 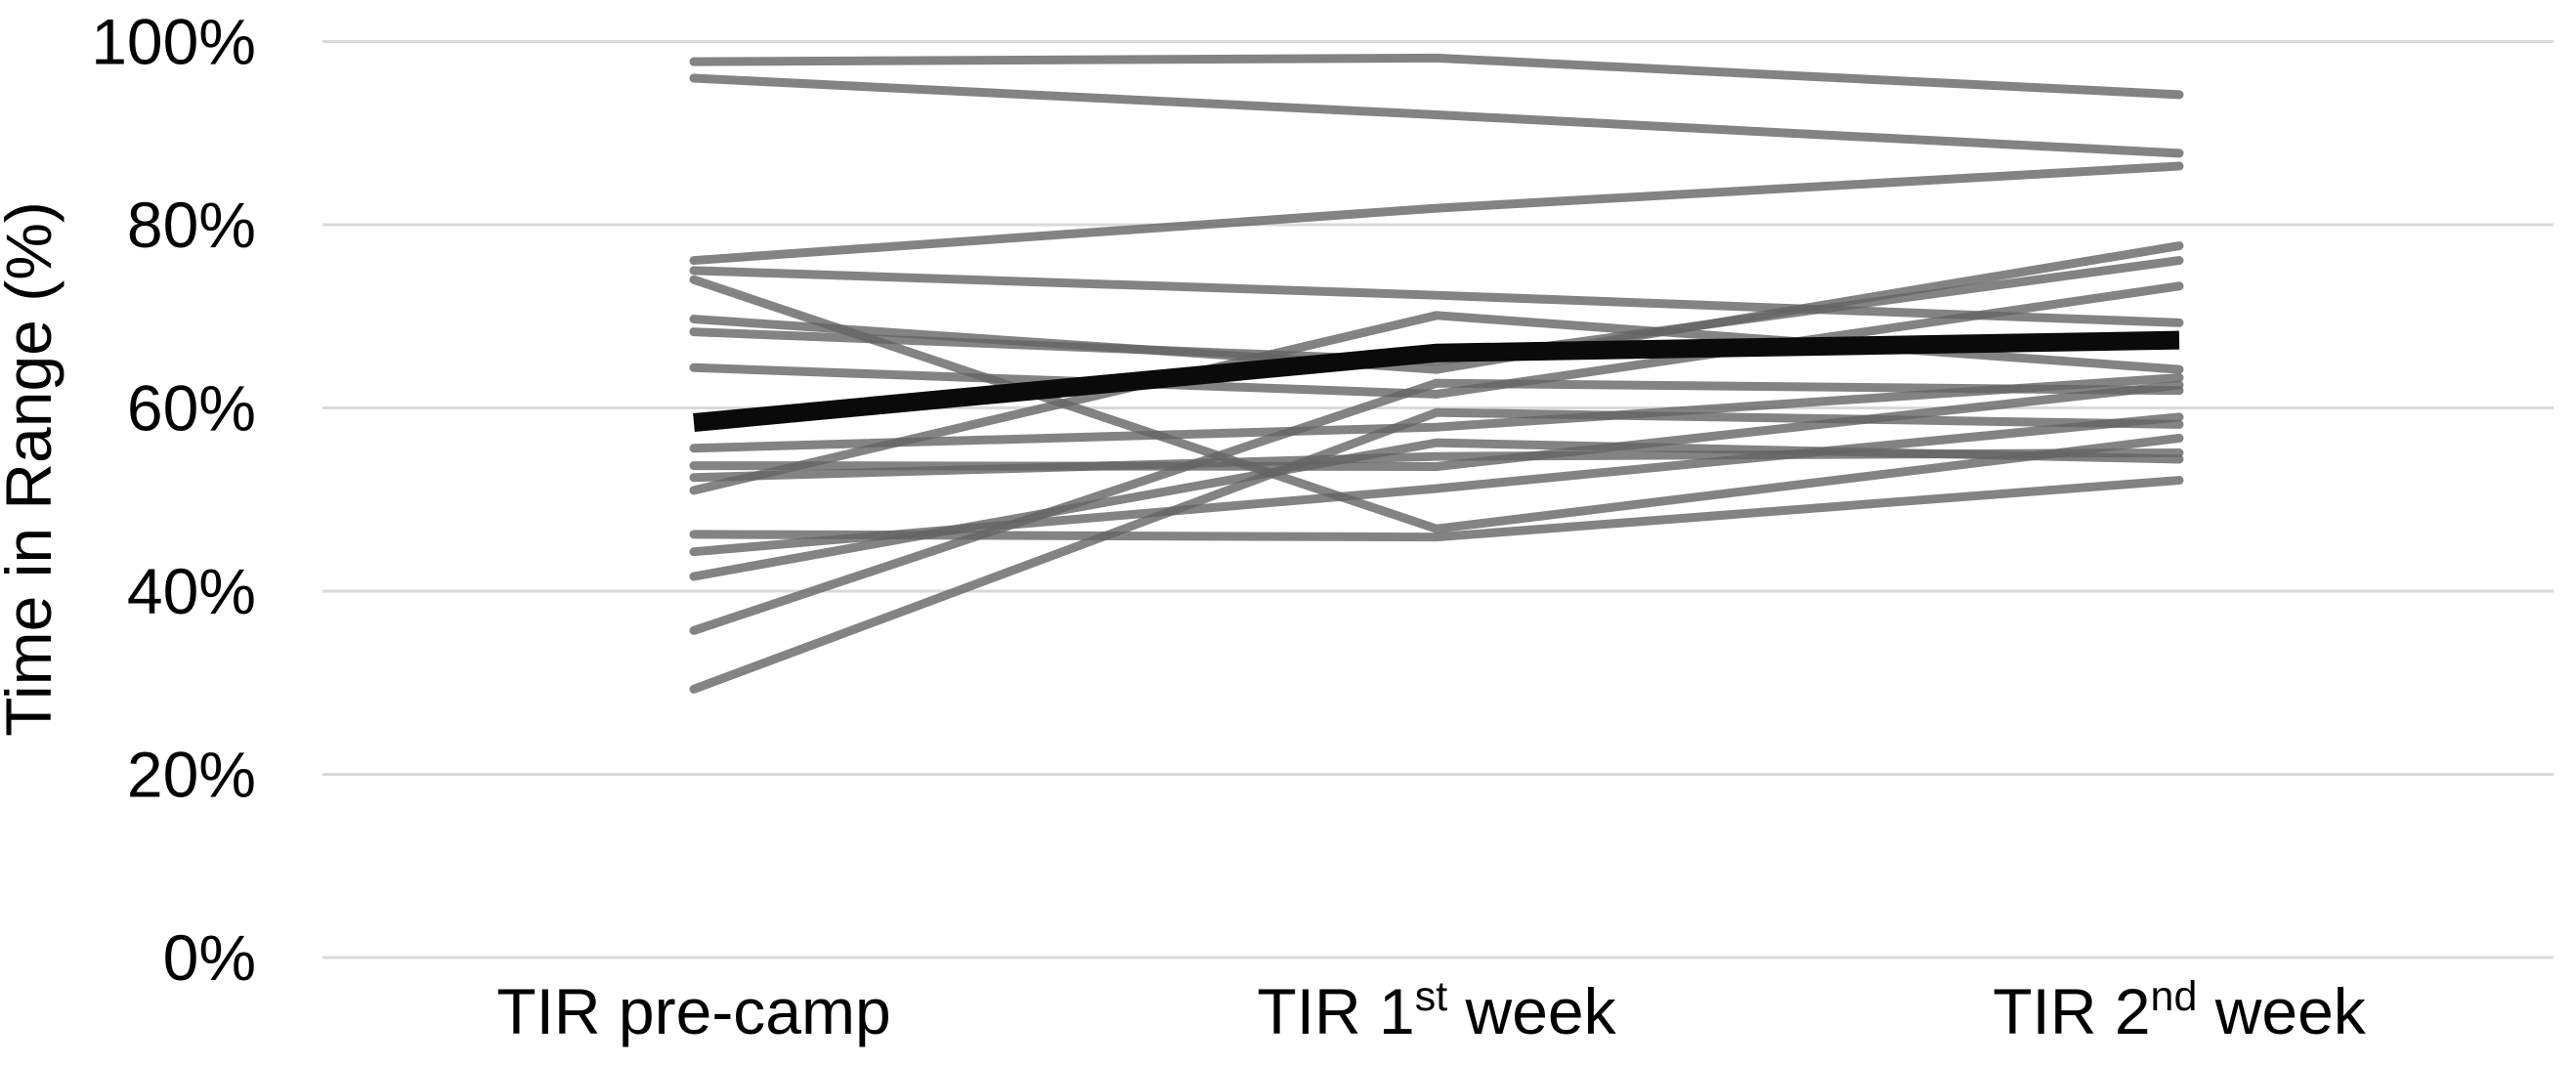 What do you see at coordinates (174, 42) in the screenshot?
I see `y-tick-label-100: 100%` at bounding box center [174, 42].